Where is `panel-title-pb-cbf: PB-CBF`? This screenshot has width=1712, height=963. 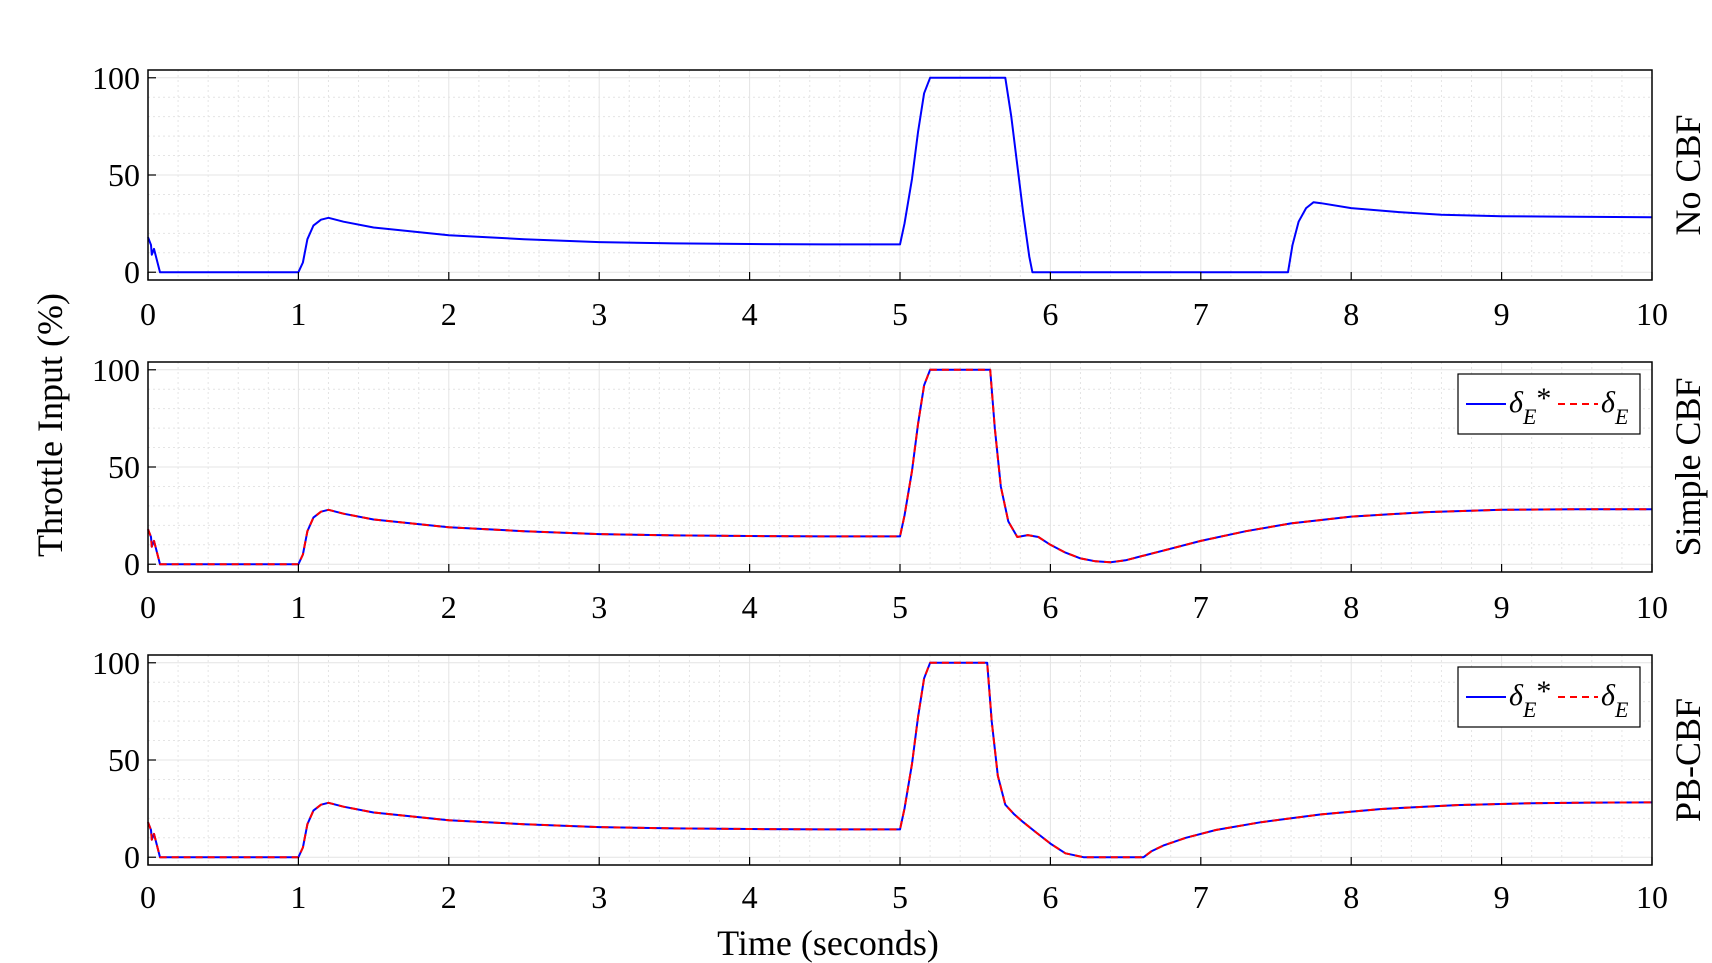 panel-title-pb-cbf: PB-CBF is located at coordinates (1688, 760).